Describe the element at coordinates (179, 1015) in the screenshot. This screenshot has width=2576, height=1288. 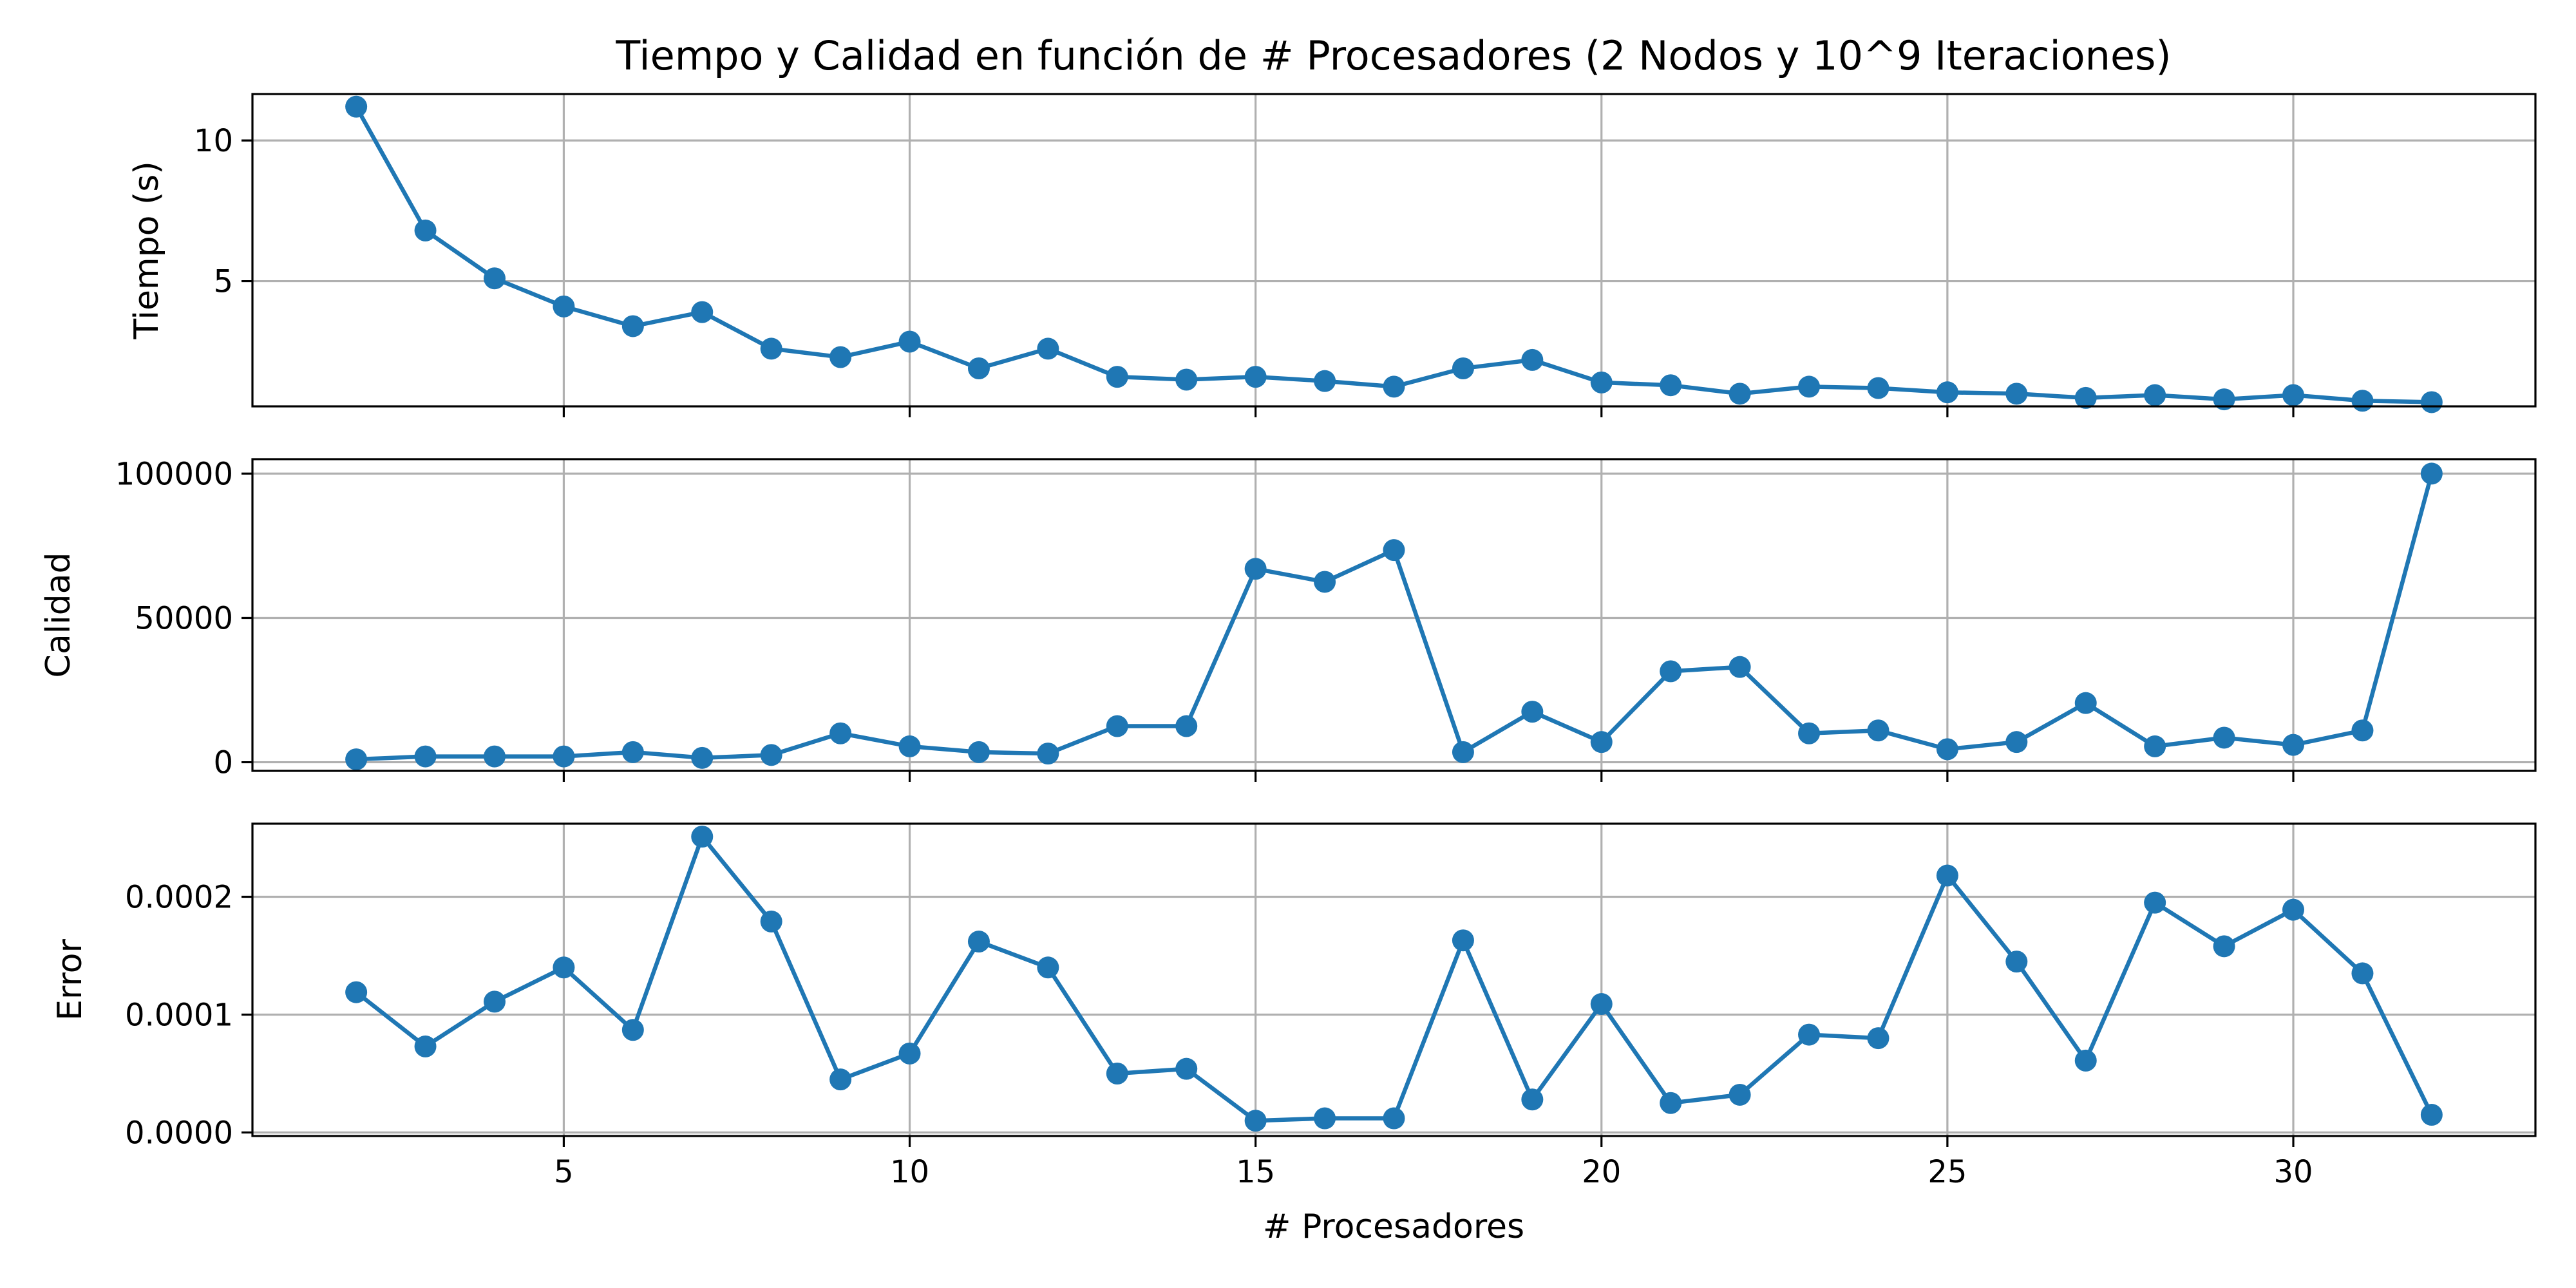
I see `error-y-tick-label: 0.0001` at that location.